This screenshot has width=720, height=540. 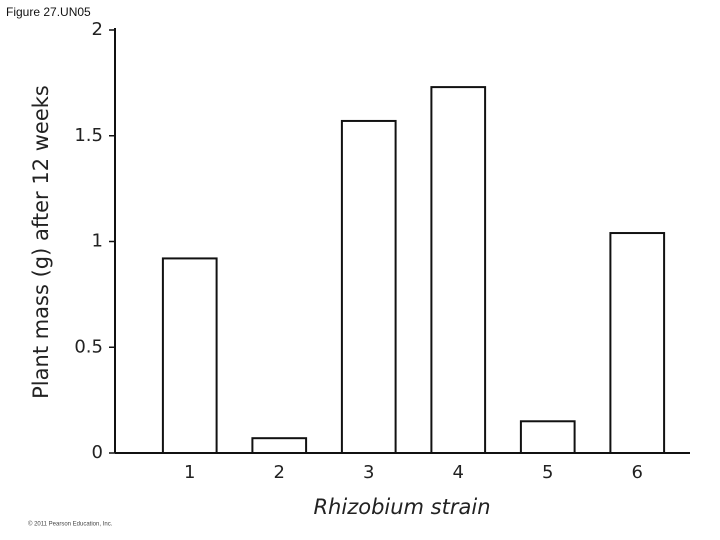 I want to click on x-tick-label: 4, so click(x=458, y=472).